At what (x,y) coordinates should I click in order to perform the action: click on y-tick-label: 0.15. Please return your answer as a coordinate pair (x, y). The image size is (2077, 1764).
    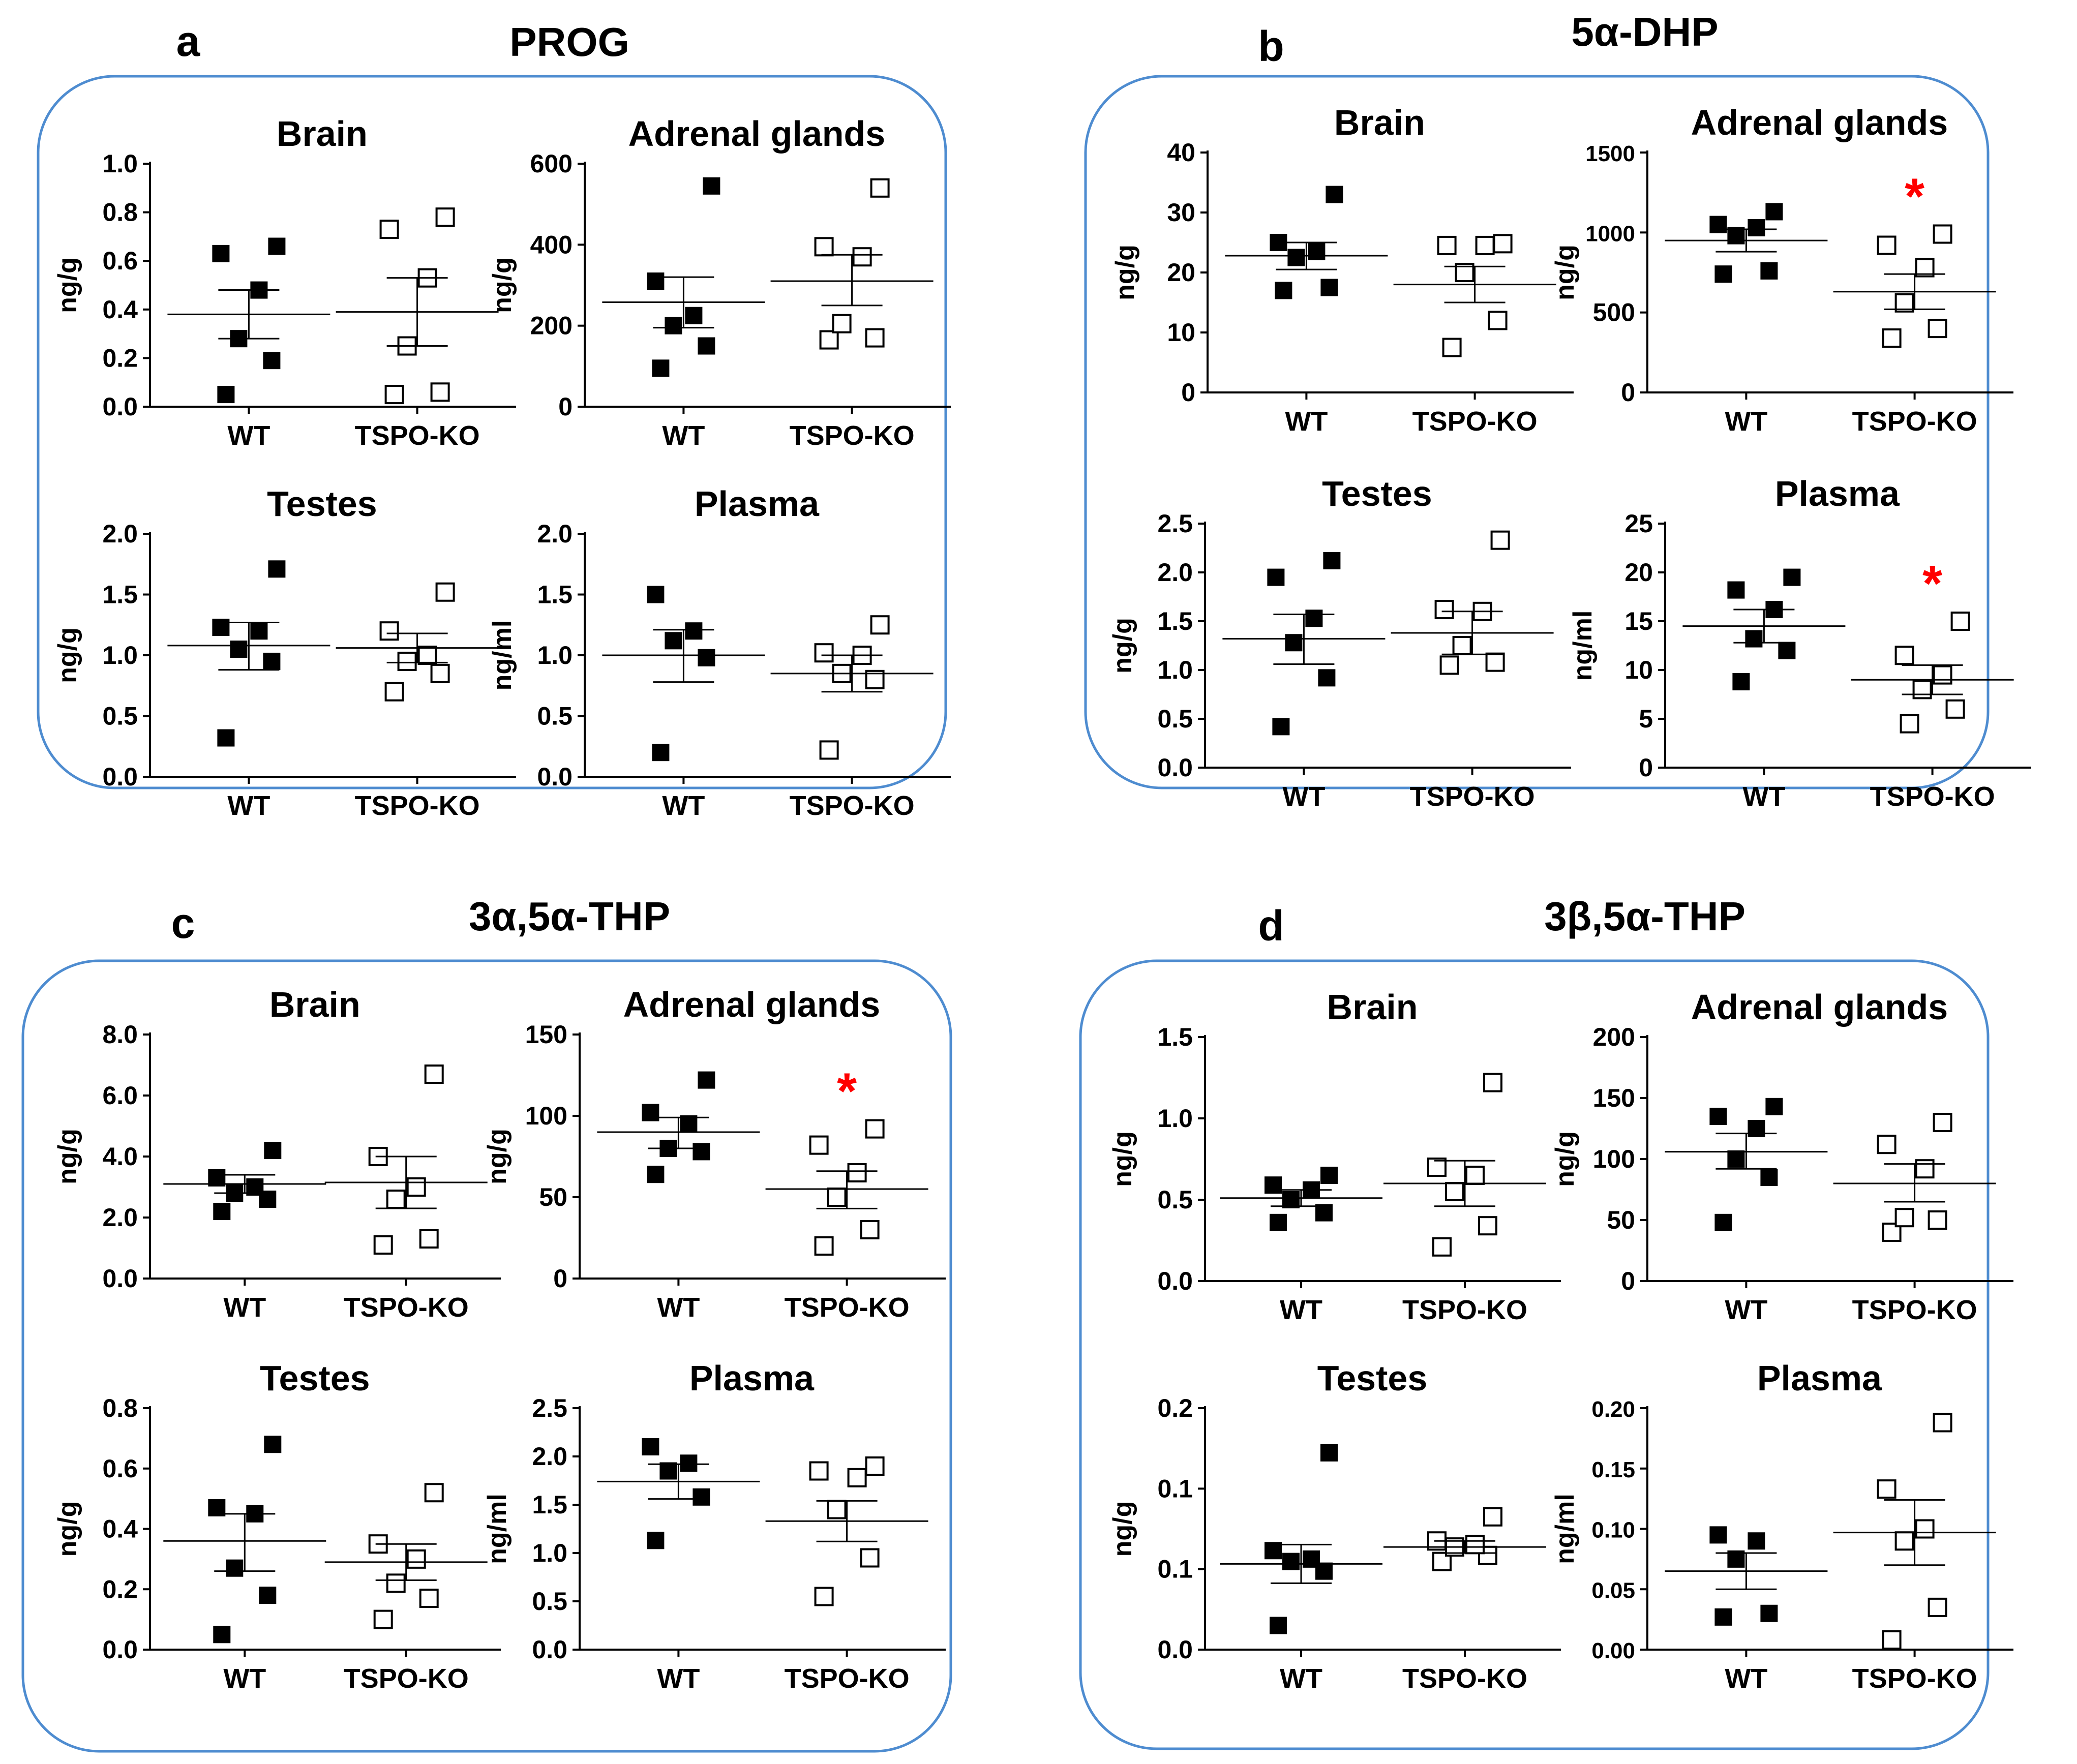
    Looking at the image, I should click on (1613, 1469).